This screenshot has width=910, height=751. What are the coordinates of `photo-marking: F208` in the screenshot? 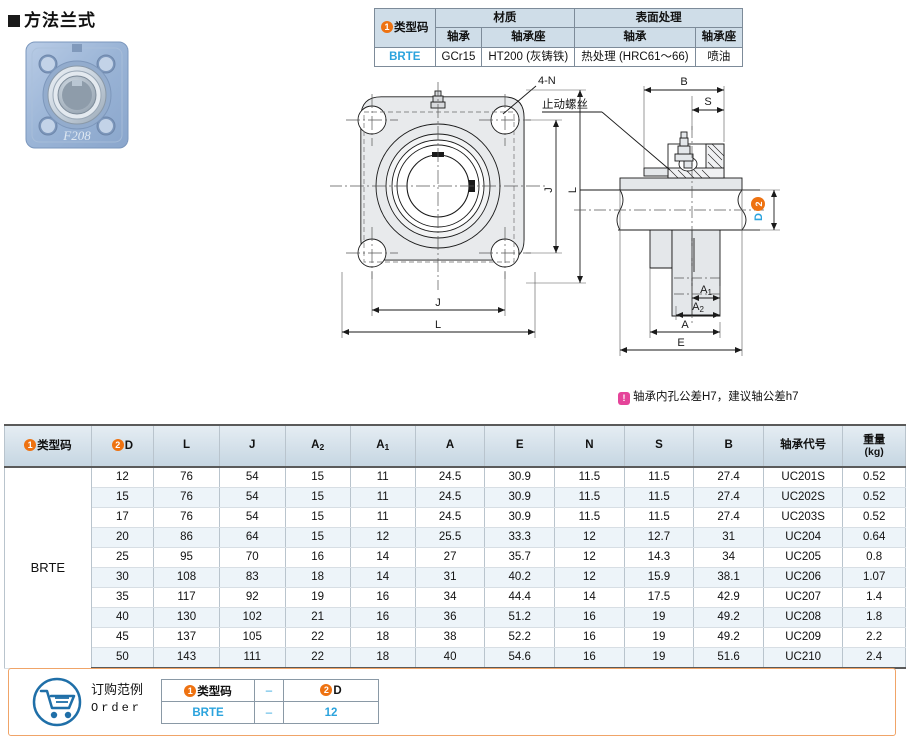 It's located at (76, 135).